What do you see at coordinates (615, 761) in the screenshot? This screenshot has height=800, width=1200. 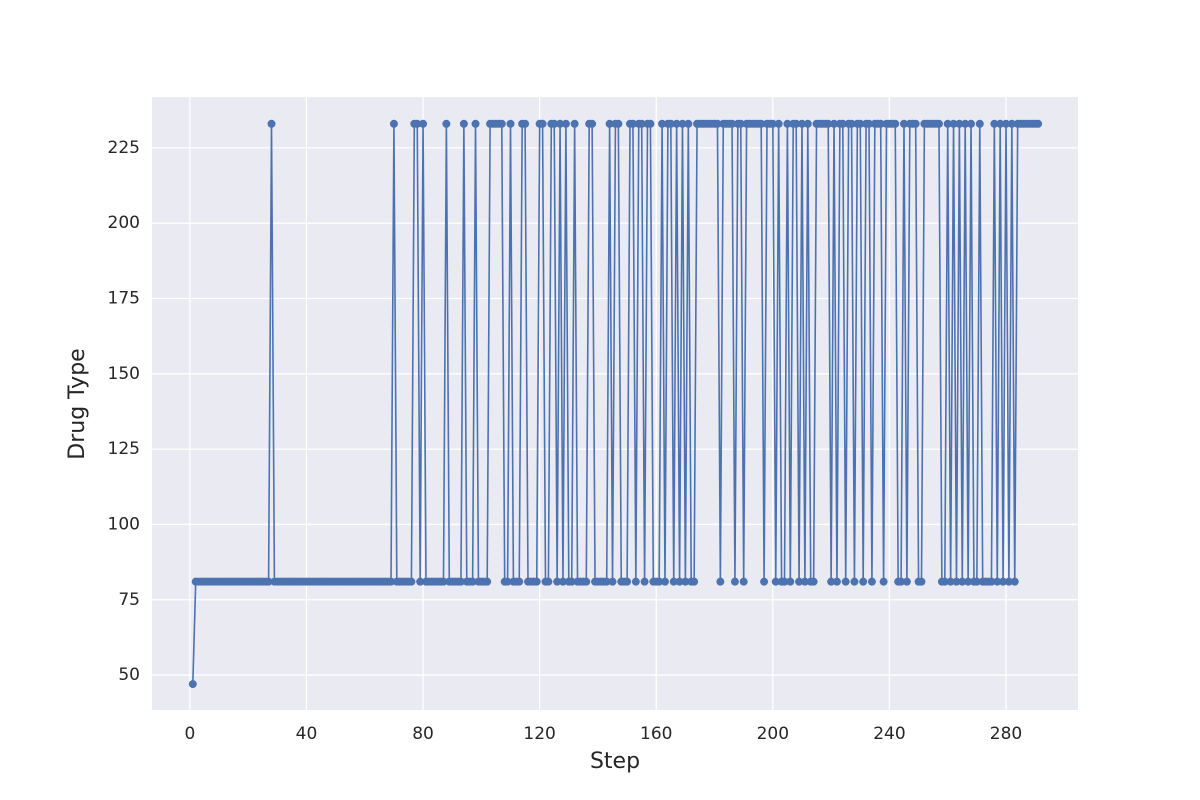 I see `x-axis-label: Step` at bounding box center [615, 761].